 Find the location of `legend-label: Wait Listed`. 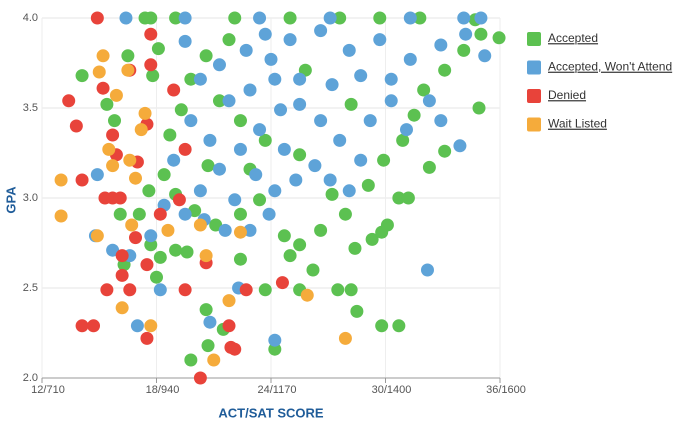

legend-label: Wait Listed is located at coordinates (577, 124).